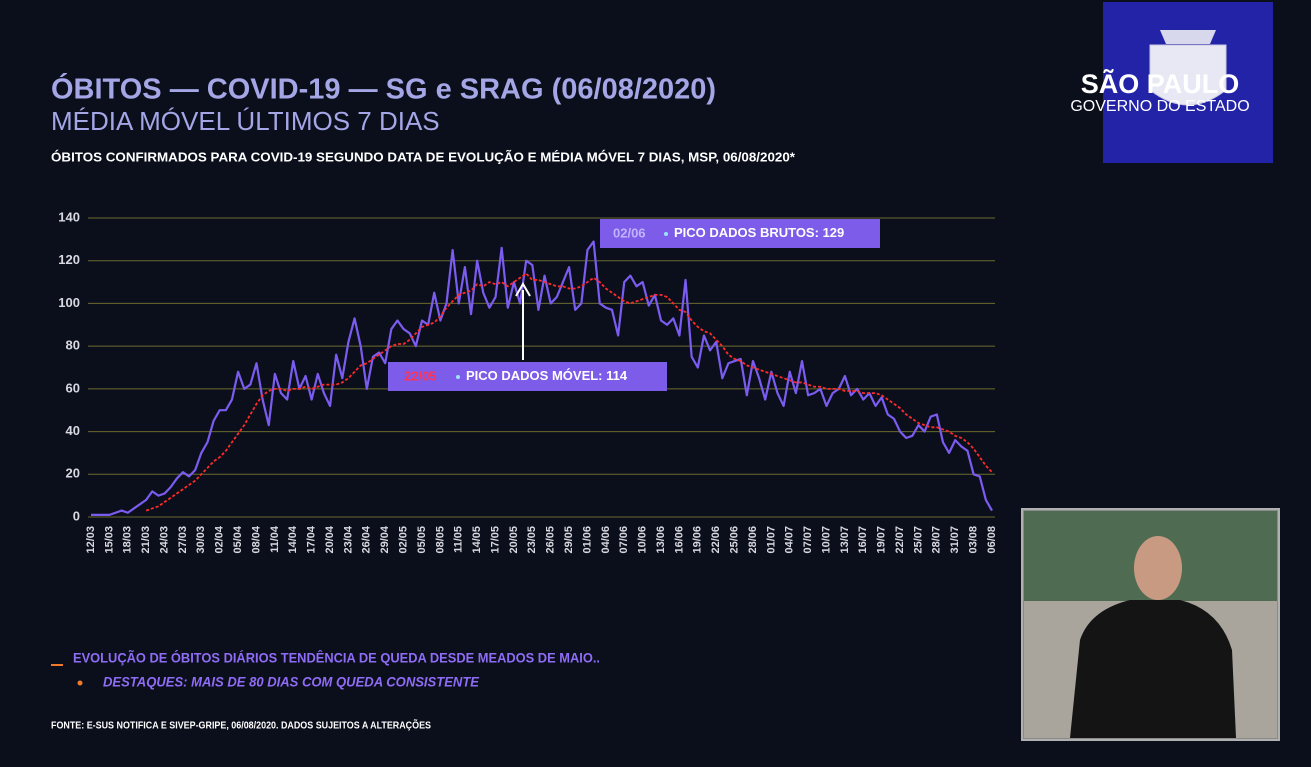 This screenshot has width=1311, height=767. I want to click on x-tick-label: 25/07, so click(918, 540).